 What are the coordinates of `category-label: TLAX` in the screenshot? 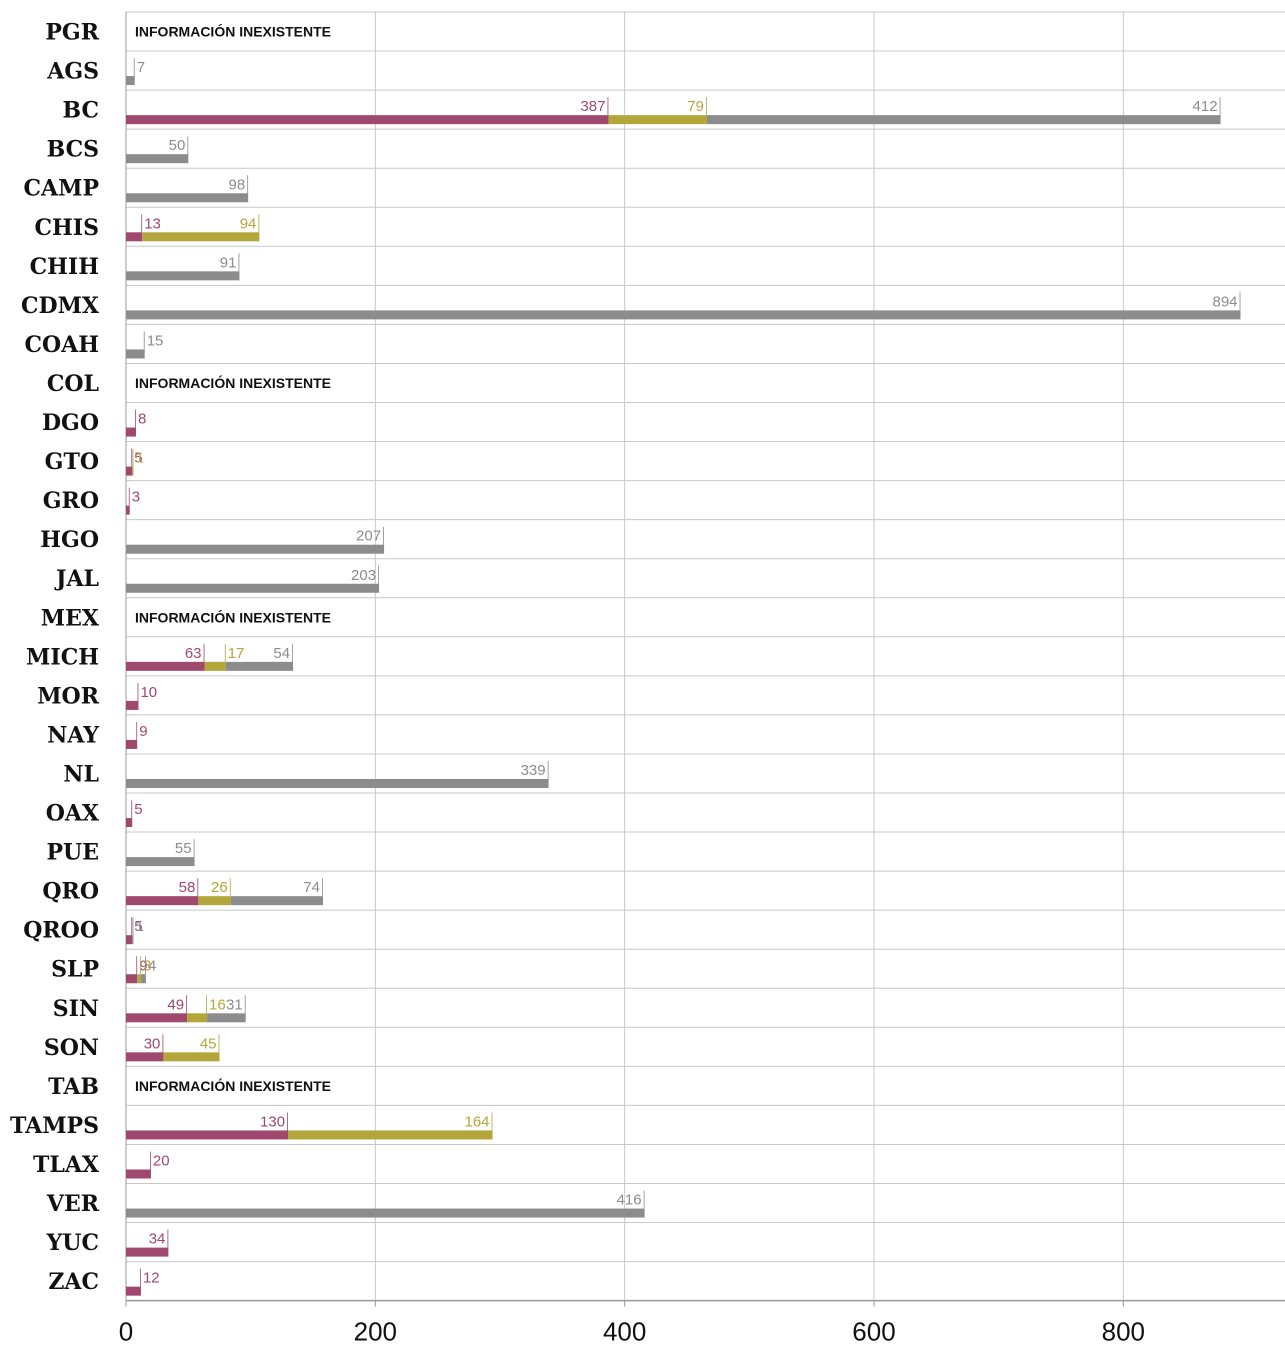 It's located at (66, 1165).